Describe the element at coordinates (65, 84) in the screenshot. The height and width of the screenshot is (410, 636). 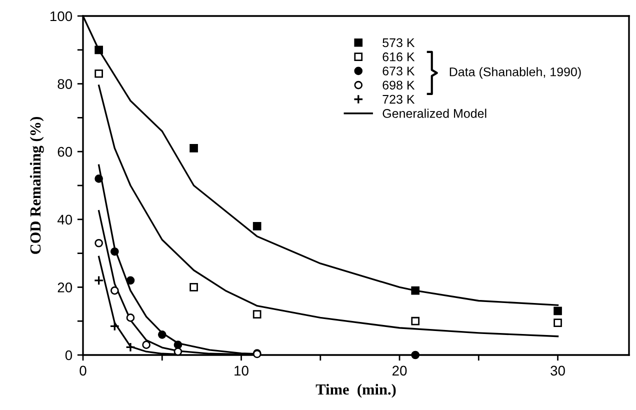
I see `y-tick-label: 80` at that location.